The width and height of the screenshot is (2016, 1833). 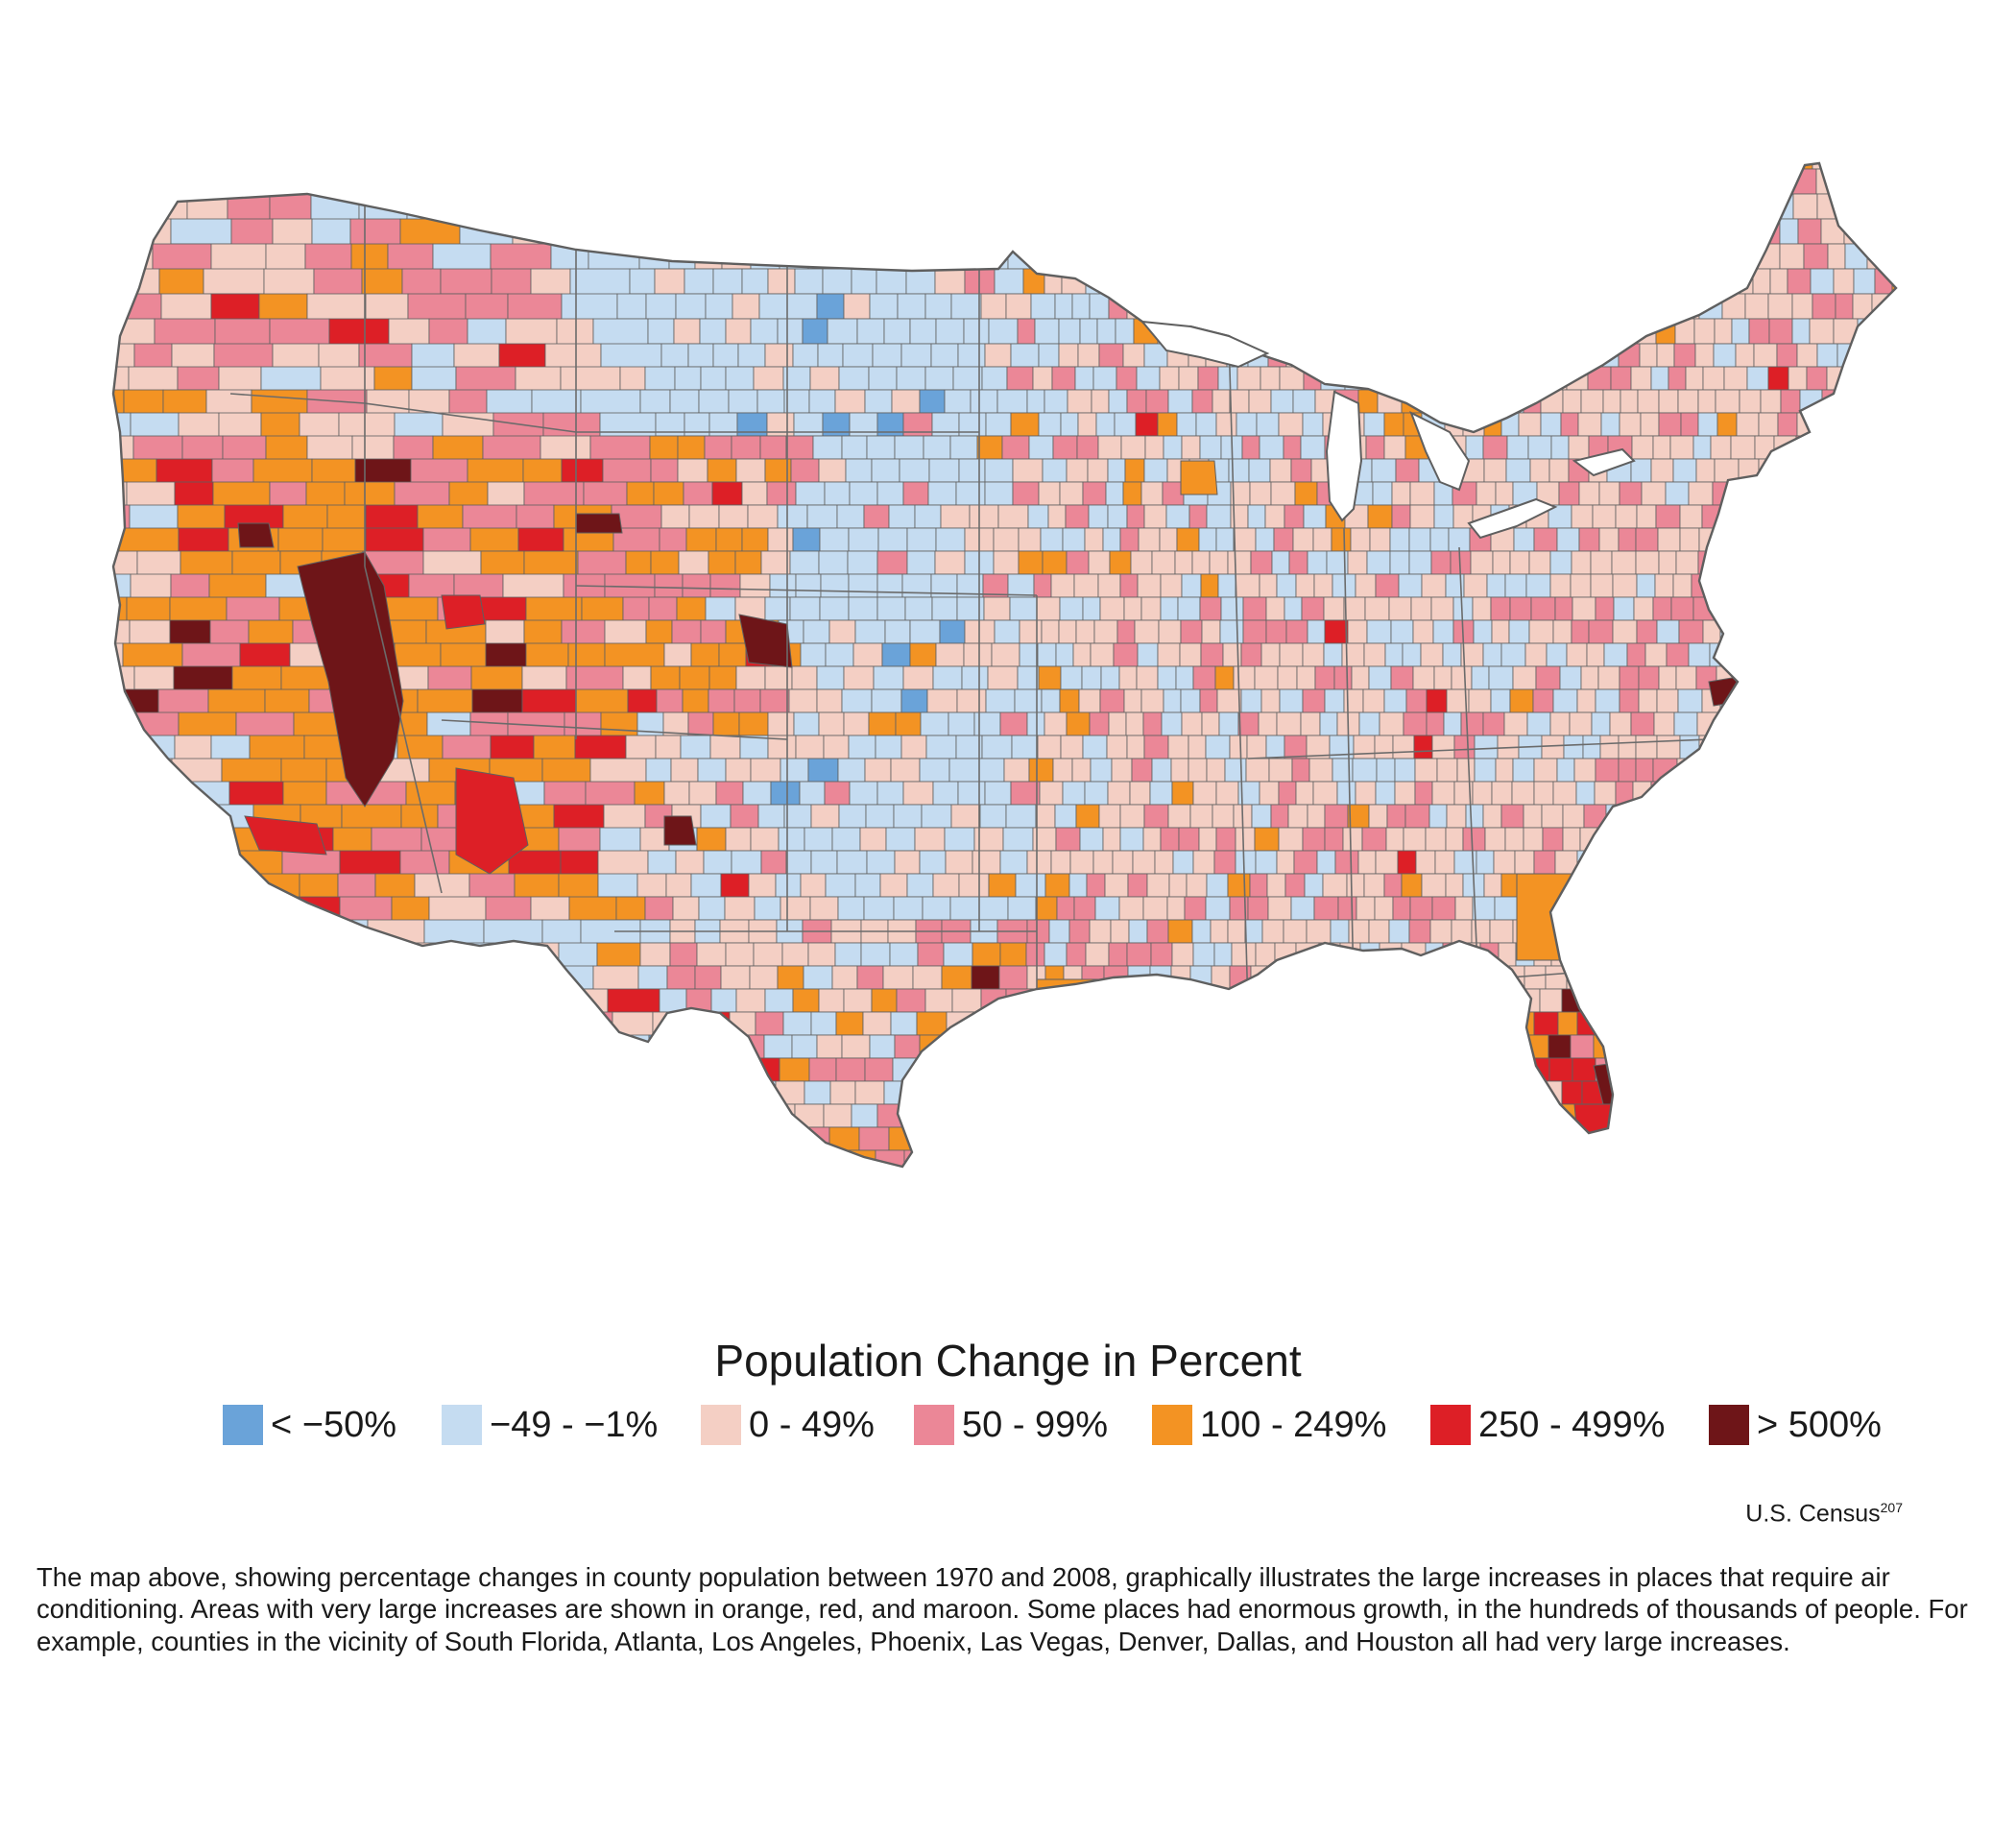 I want to click on metro-growth-area, so click(x=1048, y=1080).